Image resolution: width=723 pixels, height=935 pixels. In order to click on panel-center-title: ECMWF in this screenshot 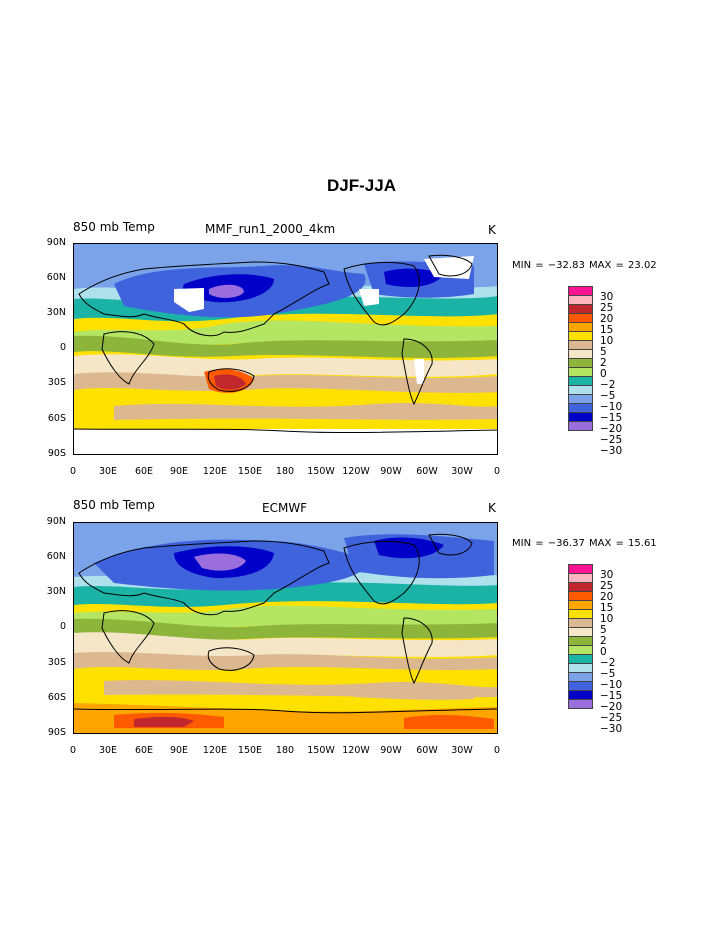, I will do `click(285, 508)`.